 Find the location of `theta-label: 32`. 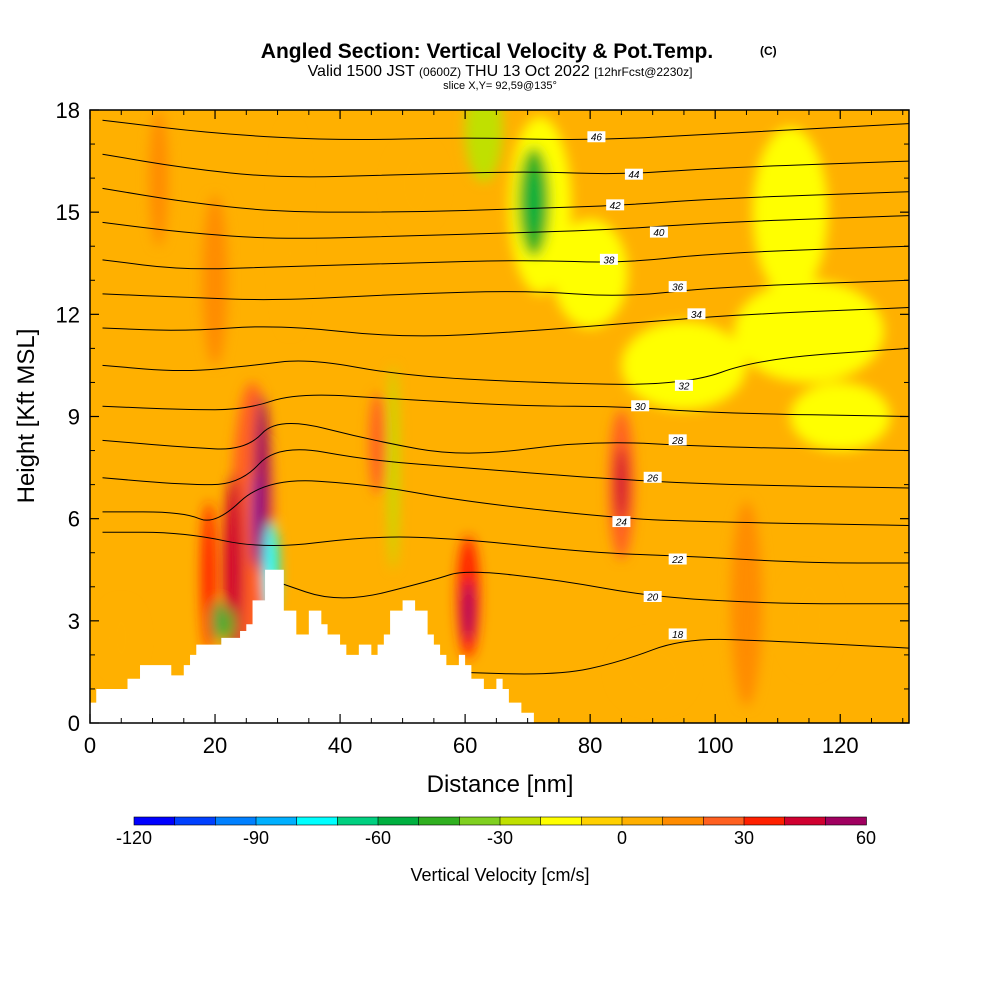

theta-label: 32 is located at coordinates (684, 386).